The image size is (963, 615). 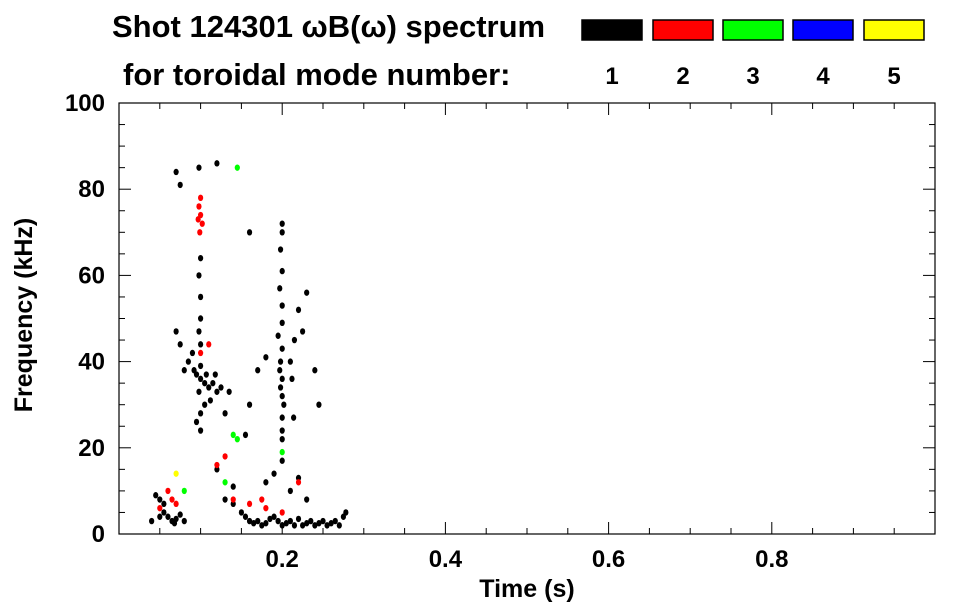 What do you see at coordinates (328, 26) in the screenshot?
I see `chart-title: Shot 124301 ωB(ω) spectrum` at bounding box center [328, 26].